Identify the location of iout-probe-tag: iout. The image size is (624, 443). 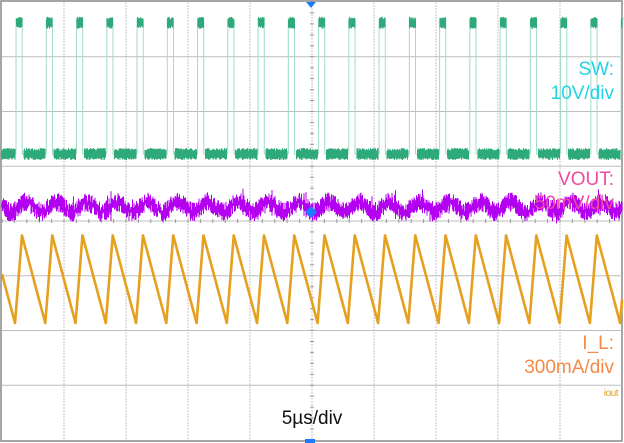
(611, 393).